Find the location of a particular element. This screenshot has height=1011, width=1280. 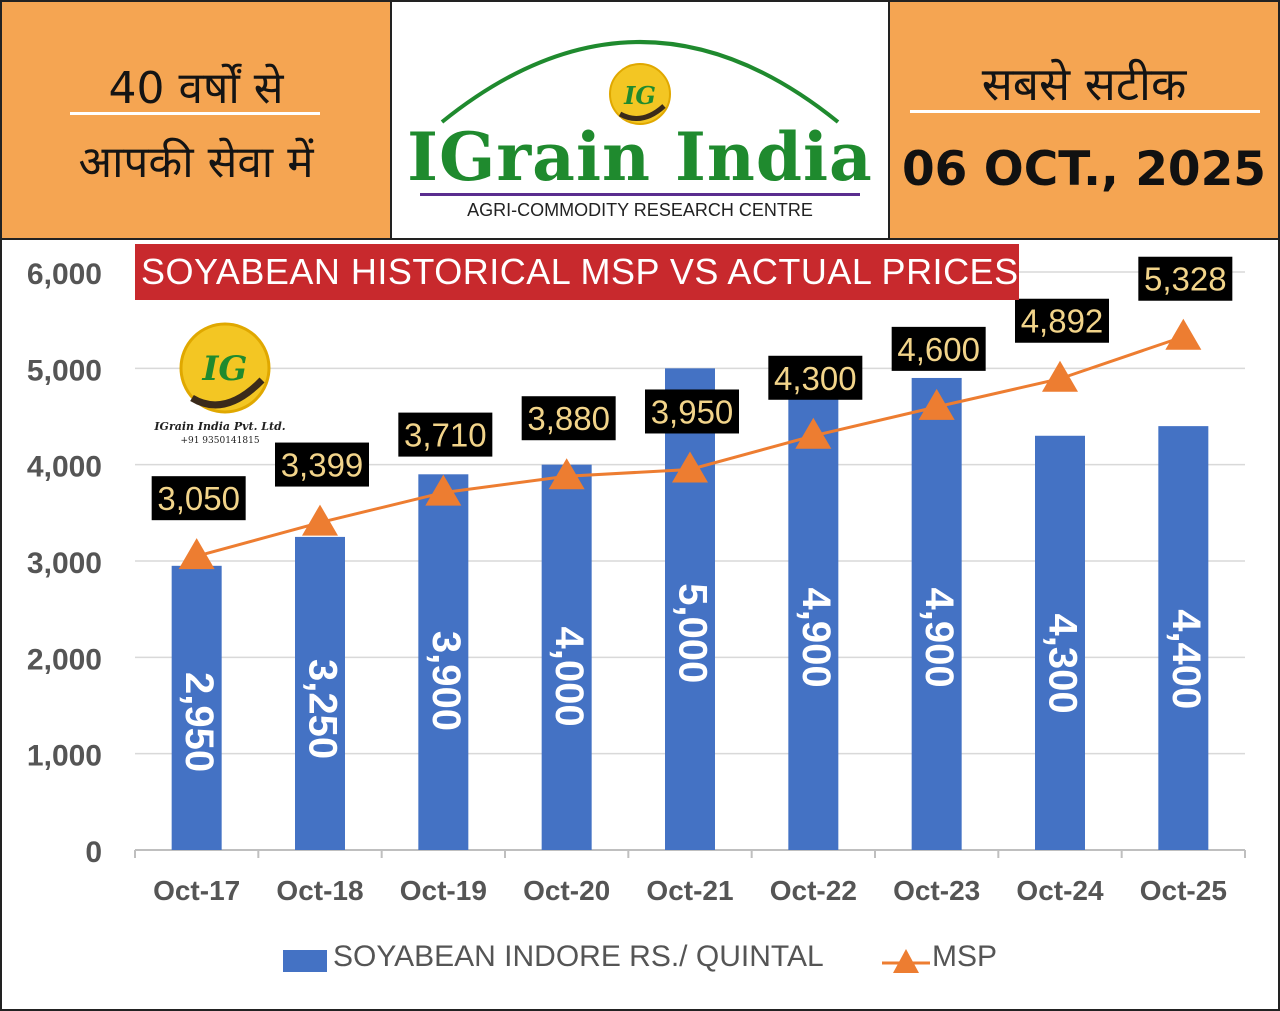

msp-data-label: 4,600 is located at coordinates (938, 349).